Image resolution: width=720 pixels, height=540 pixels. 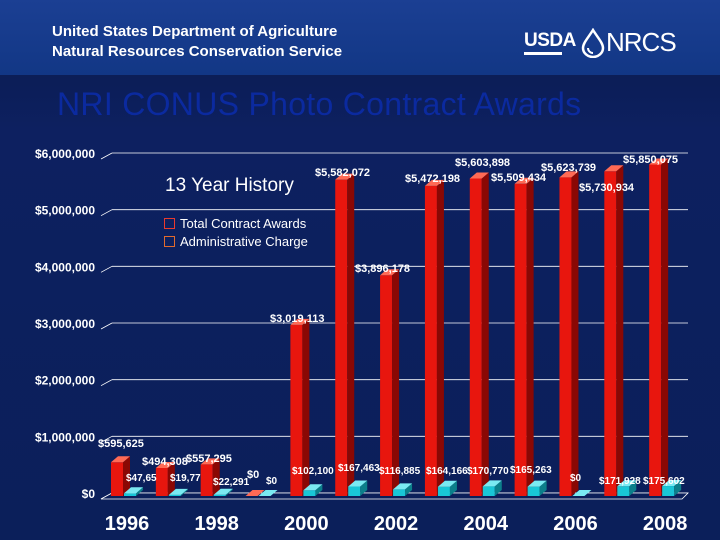 I want to click on x-tick-label: 1998, so click(x=216, y=524).